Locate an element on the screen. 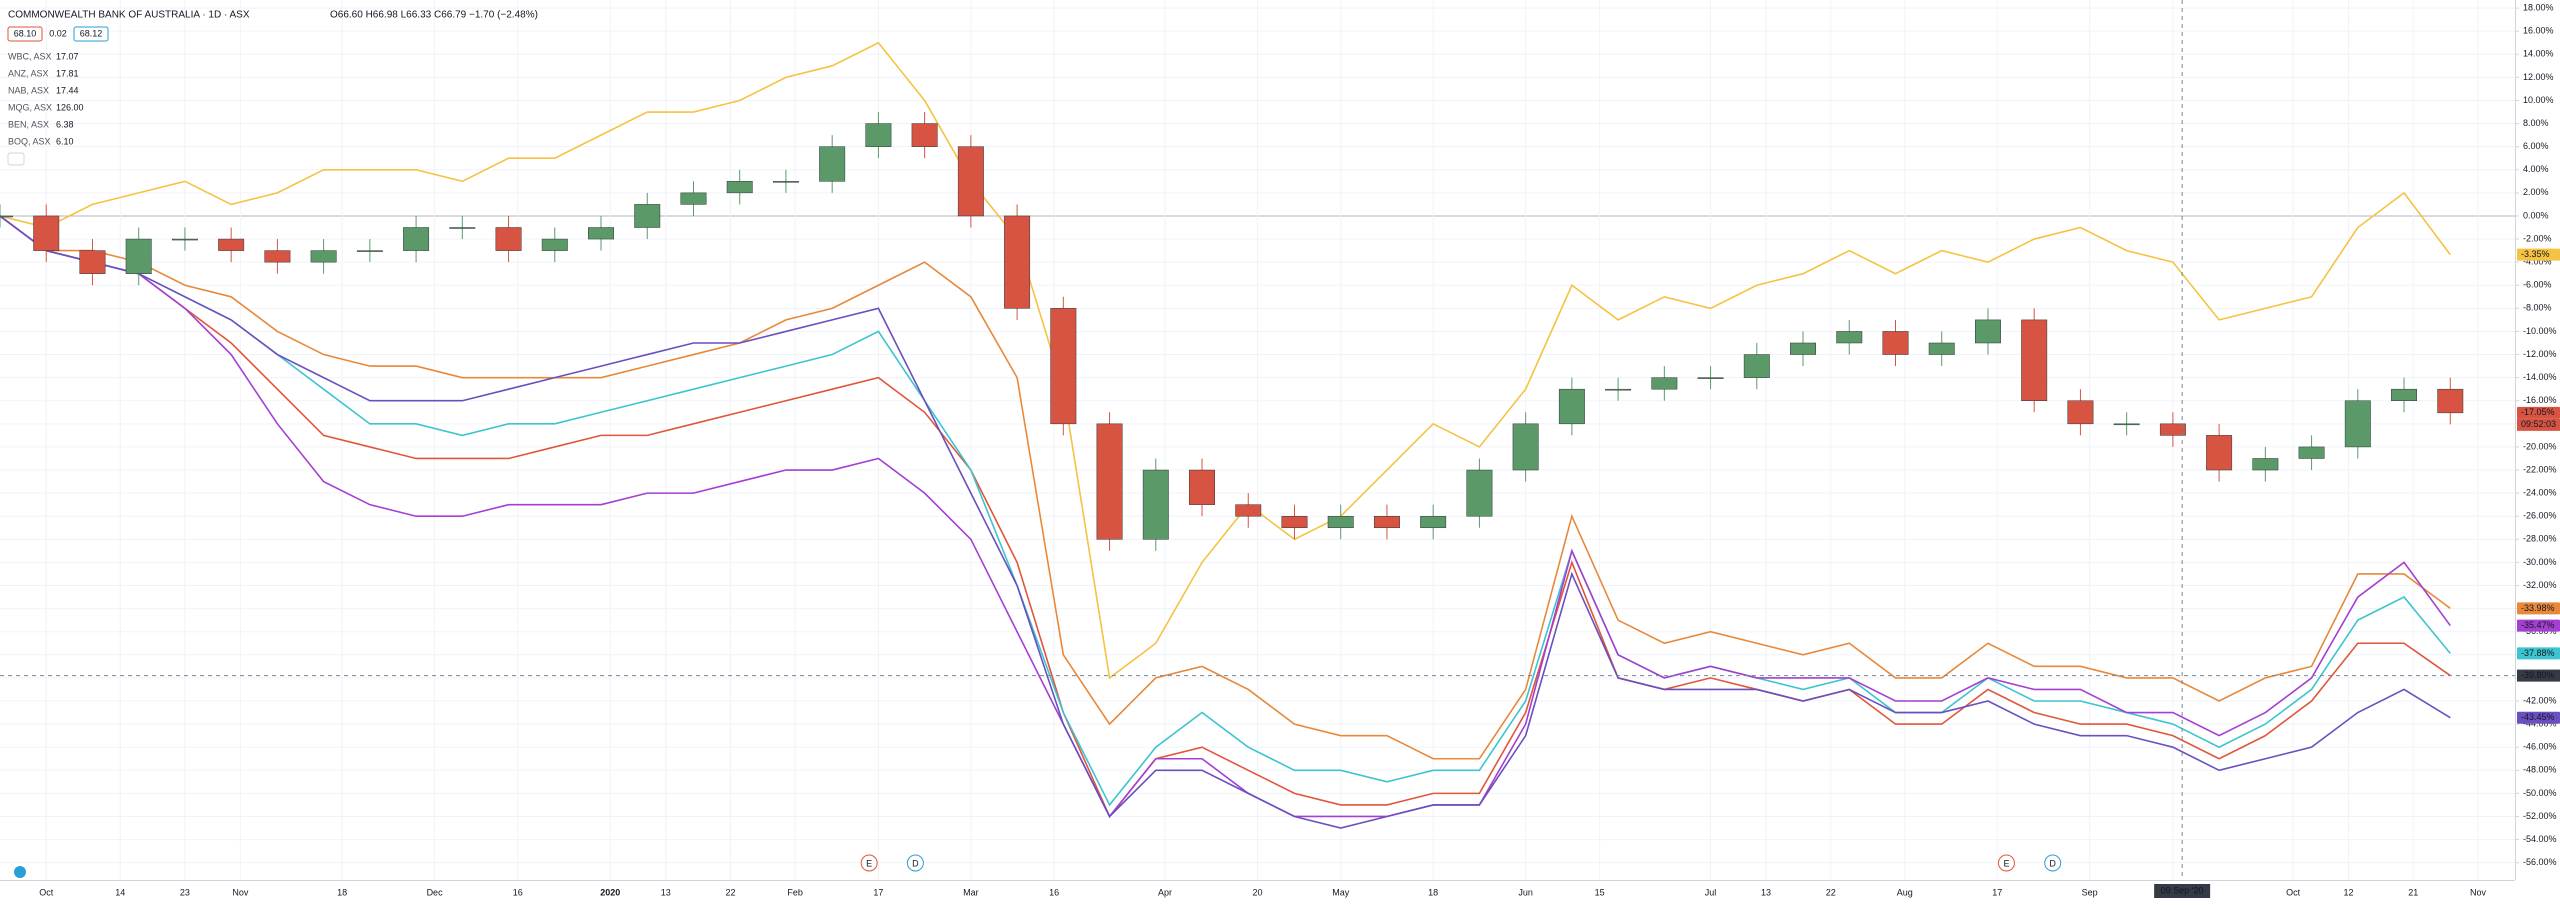 This screenshot has height=905, width=2560. price-box-label: 0.02 is located at coordinates (58, 33).